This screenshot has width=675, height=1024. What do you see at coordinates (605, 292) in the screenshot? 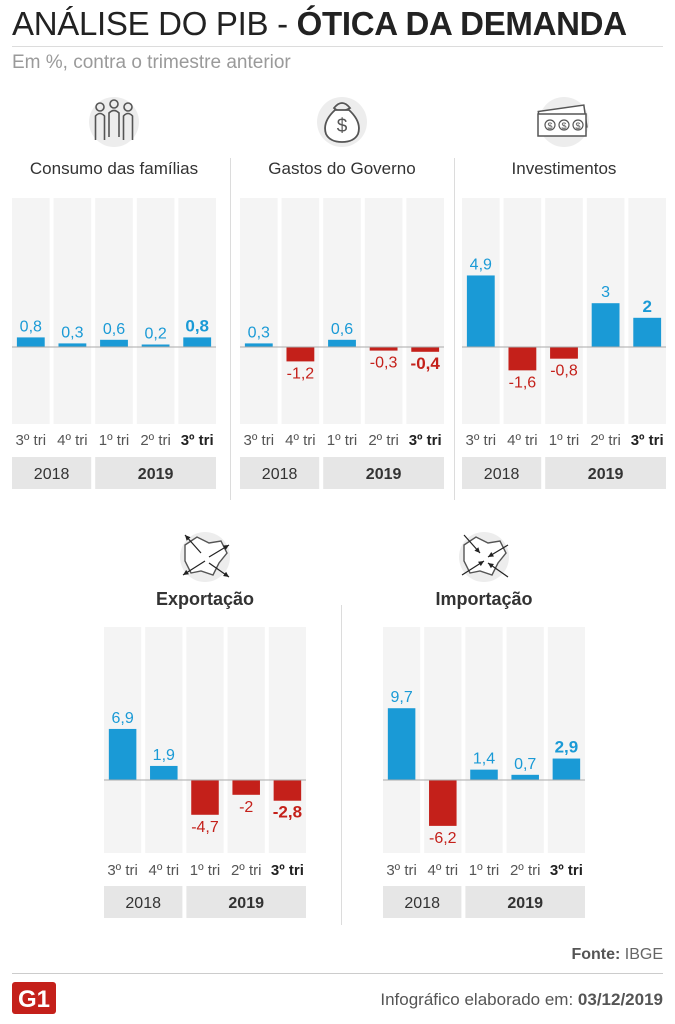
I see `bar-value-label: 3` at bounding box center [605, 292].